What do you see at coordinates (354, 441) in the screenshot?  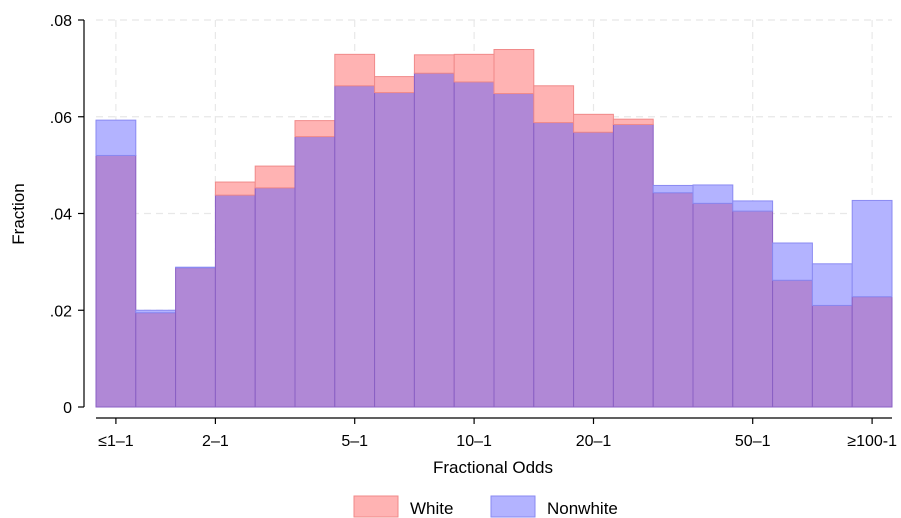 I see `x-tick-label: 5–1` at bounding box center [354, 441].